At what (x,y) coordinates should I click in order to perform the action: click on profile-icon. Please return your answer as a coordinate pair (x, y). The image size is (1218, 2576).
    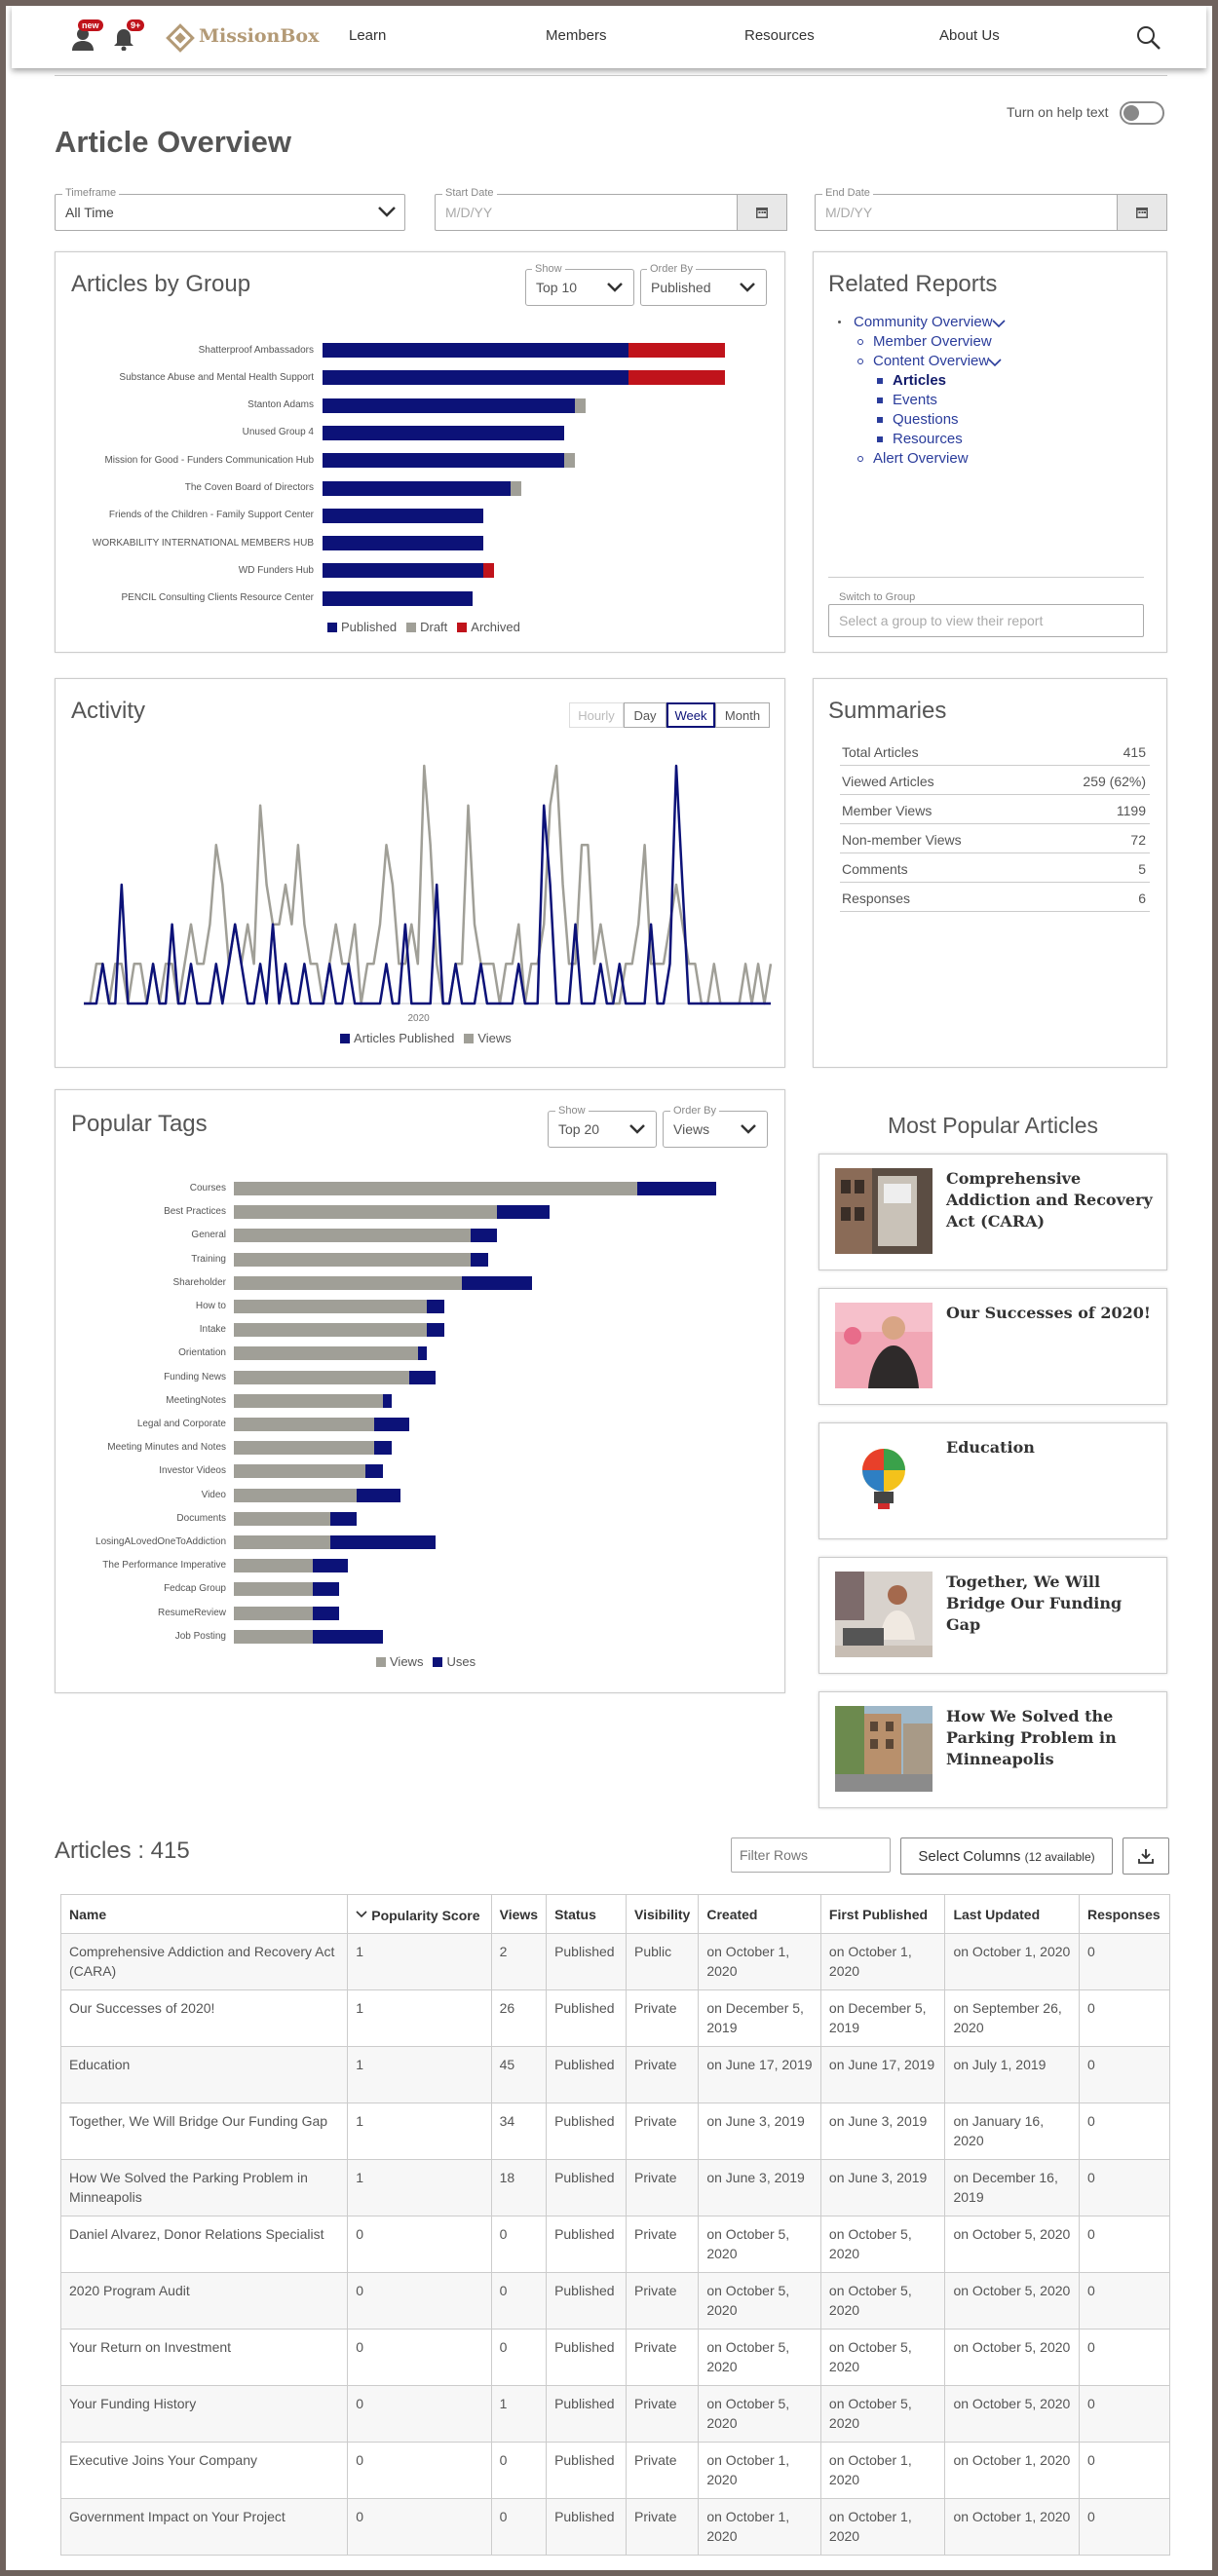
    Looking at the image, I should click on (83, 39).